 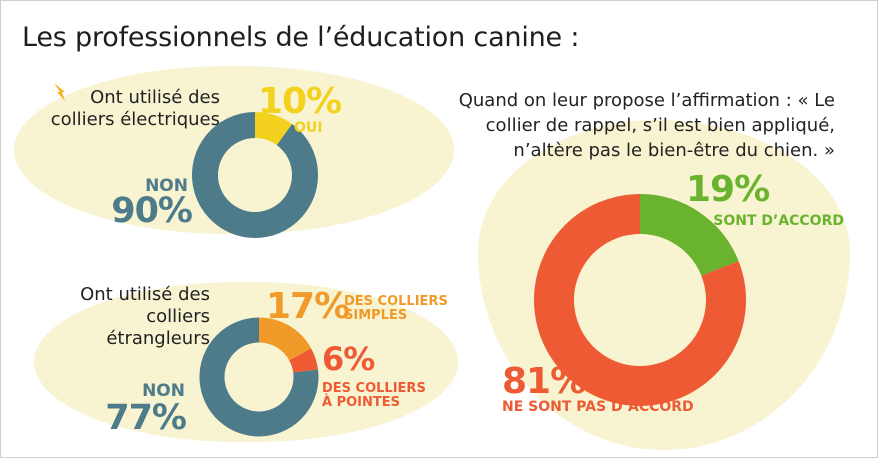 What do you see at coordinates (163, 391) in the screenshot?
I see `choke-no-caption: NON` at bounding box center [163, 391].